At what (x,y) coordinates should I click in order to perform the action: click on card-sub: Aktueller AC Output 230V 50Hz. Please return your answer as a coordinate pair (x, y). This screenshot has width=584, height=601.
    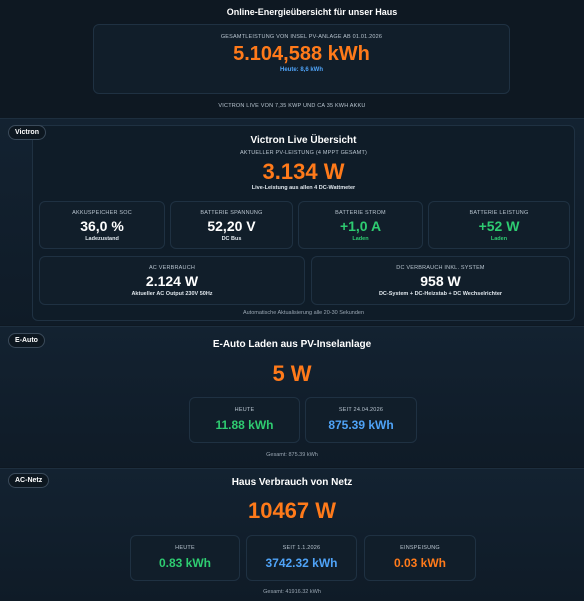
    Looking at the image, I should click on (172, 294).